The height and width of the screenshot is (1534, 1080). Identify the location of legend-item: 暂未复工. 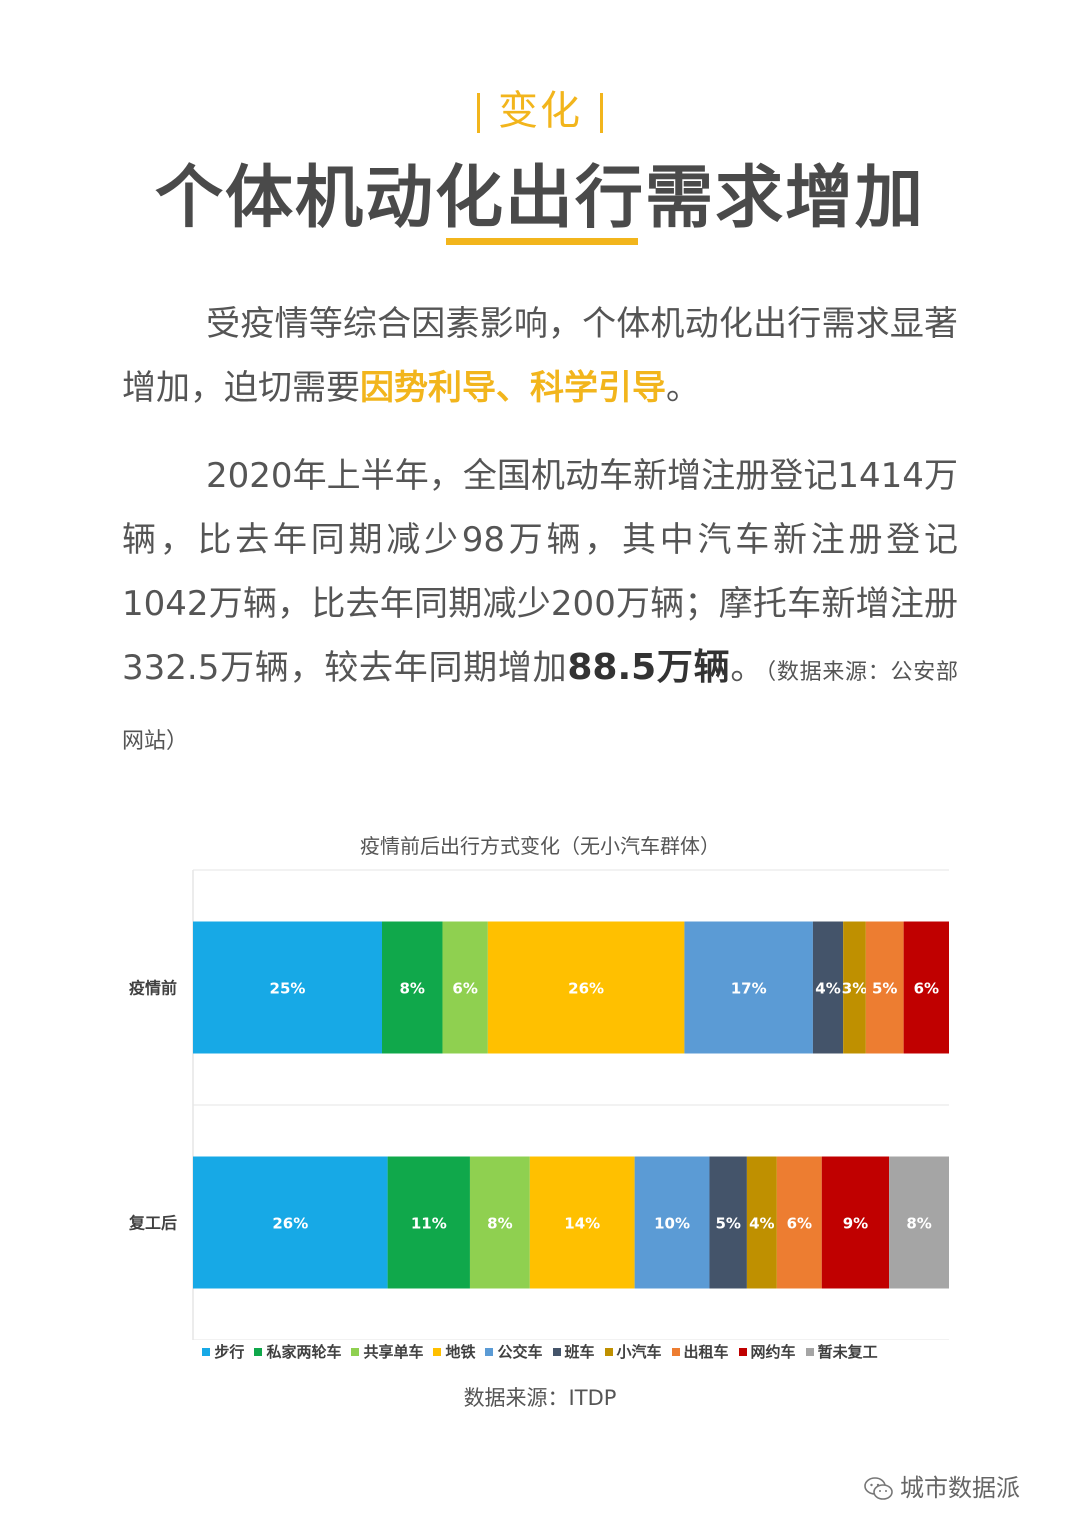
(841, 1351).